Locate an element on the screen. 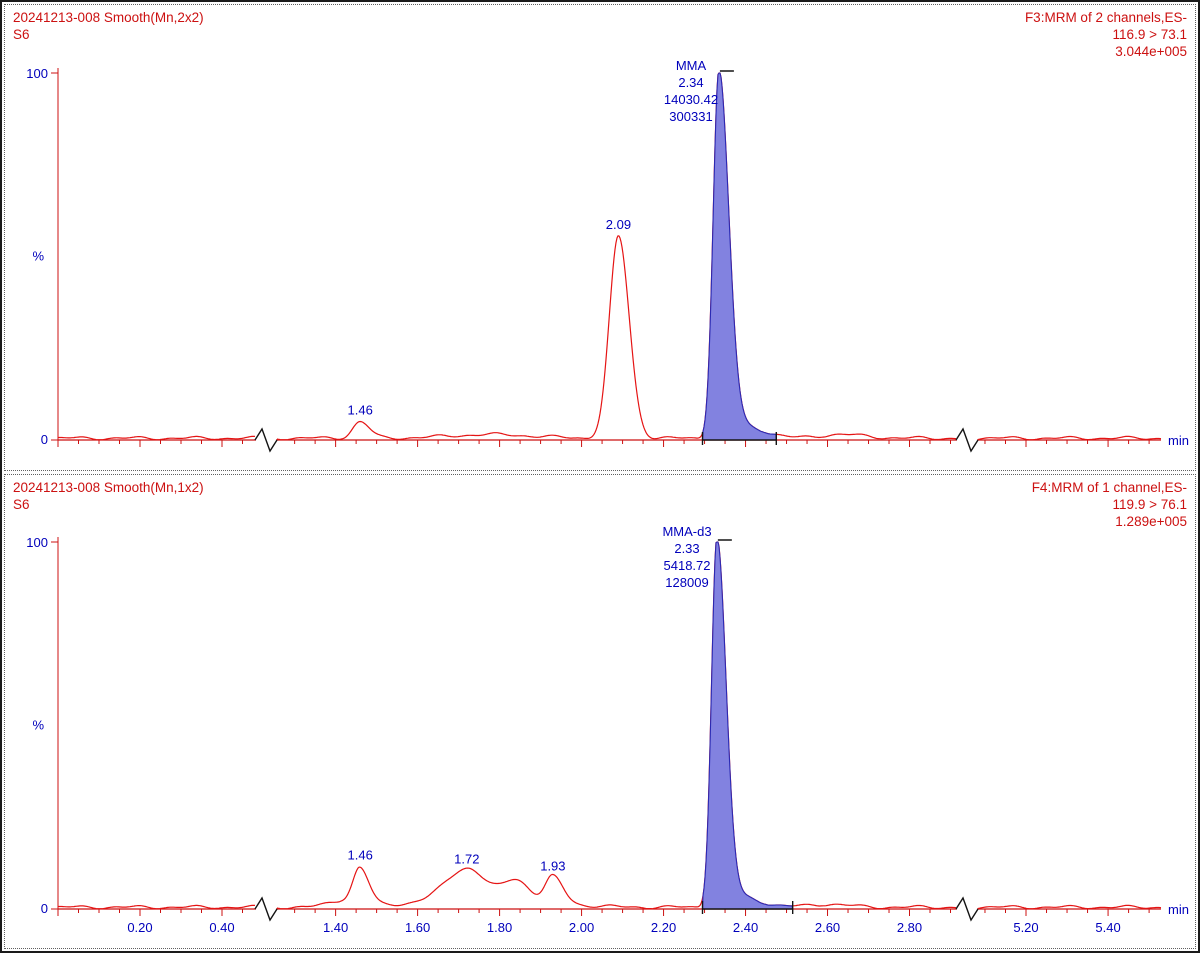 This screenshot has height=953, width=1200. transition-line: 119.9 > 76.1 is located at coordinates (1149, 504).